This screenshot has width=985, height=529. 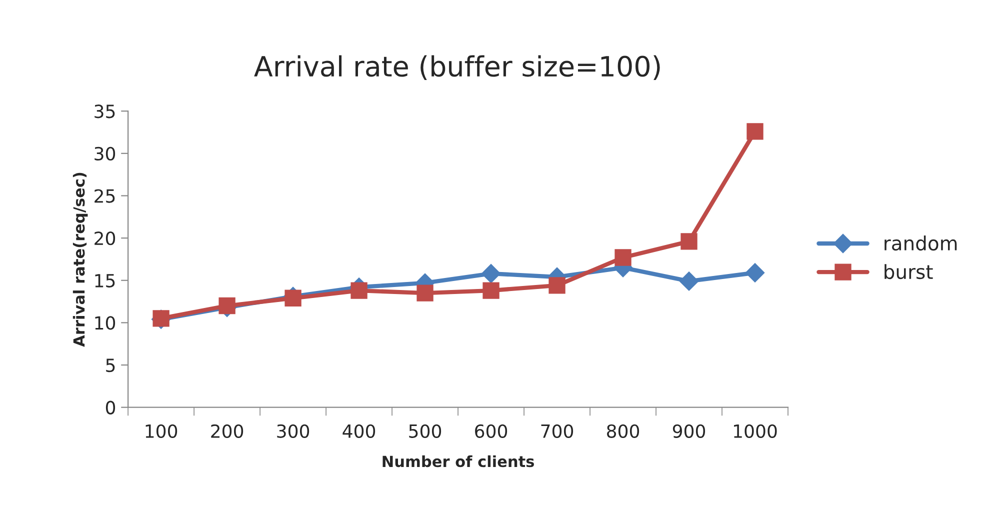 I want to click on legend-label: random, so click(x=920, y=243).